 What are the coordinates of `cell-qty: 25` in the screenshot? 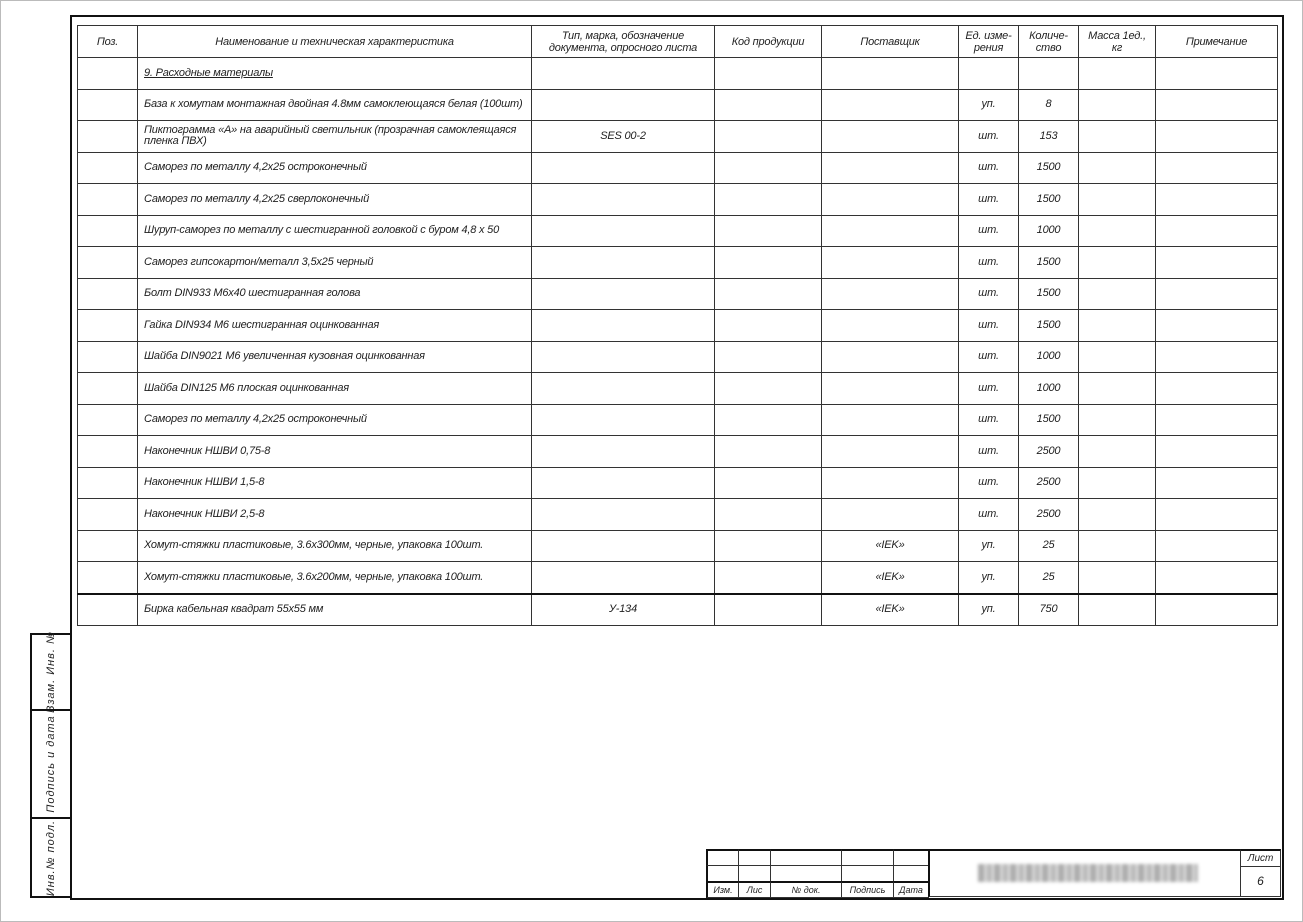 It's located at (1048, 545).